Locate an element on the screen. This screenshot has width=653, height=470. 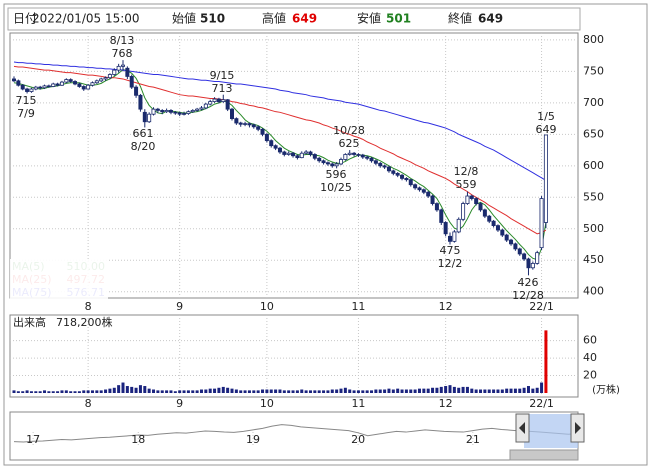
navigator-tick-label: 19 is located at coordinates (253, 439).